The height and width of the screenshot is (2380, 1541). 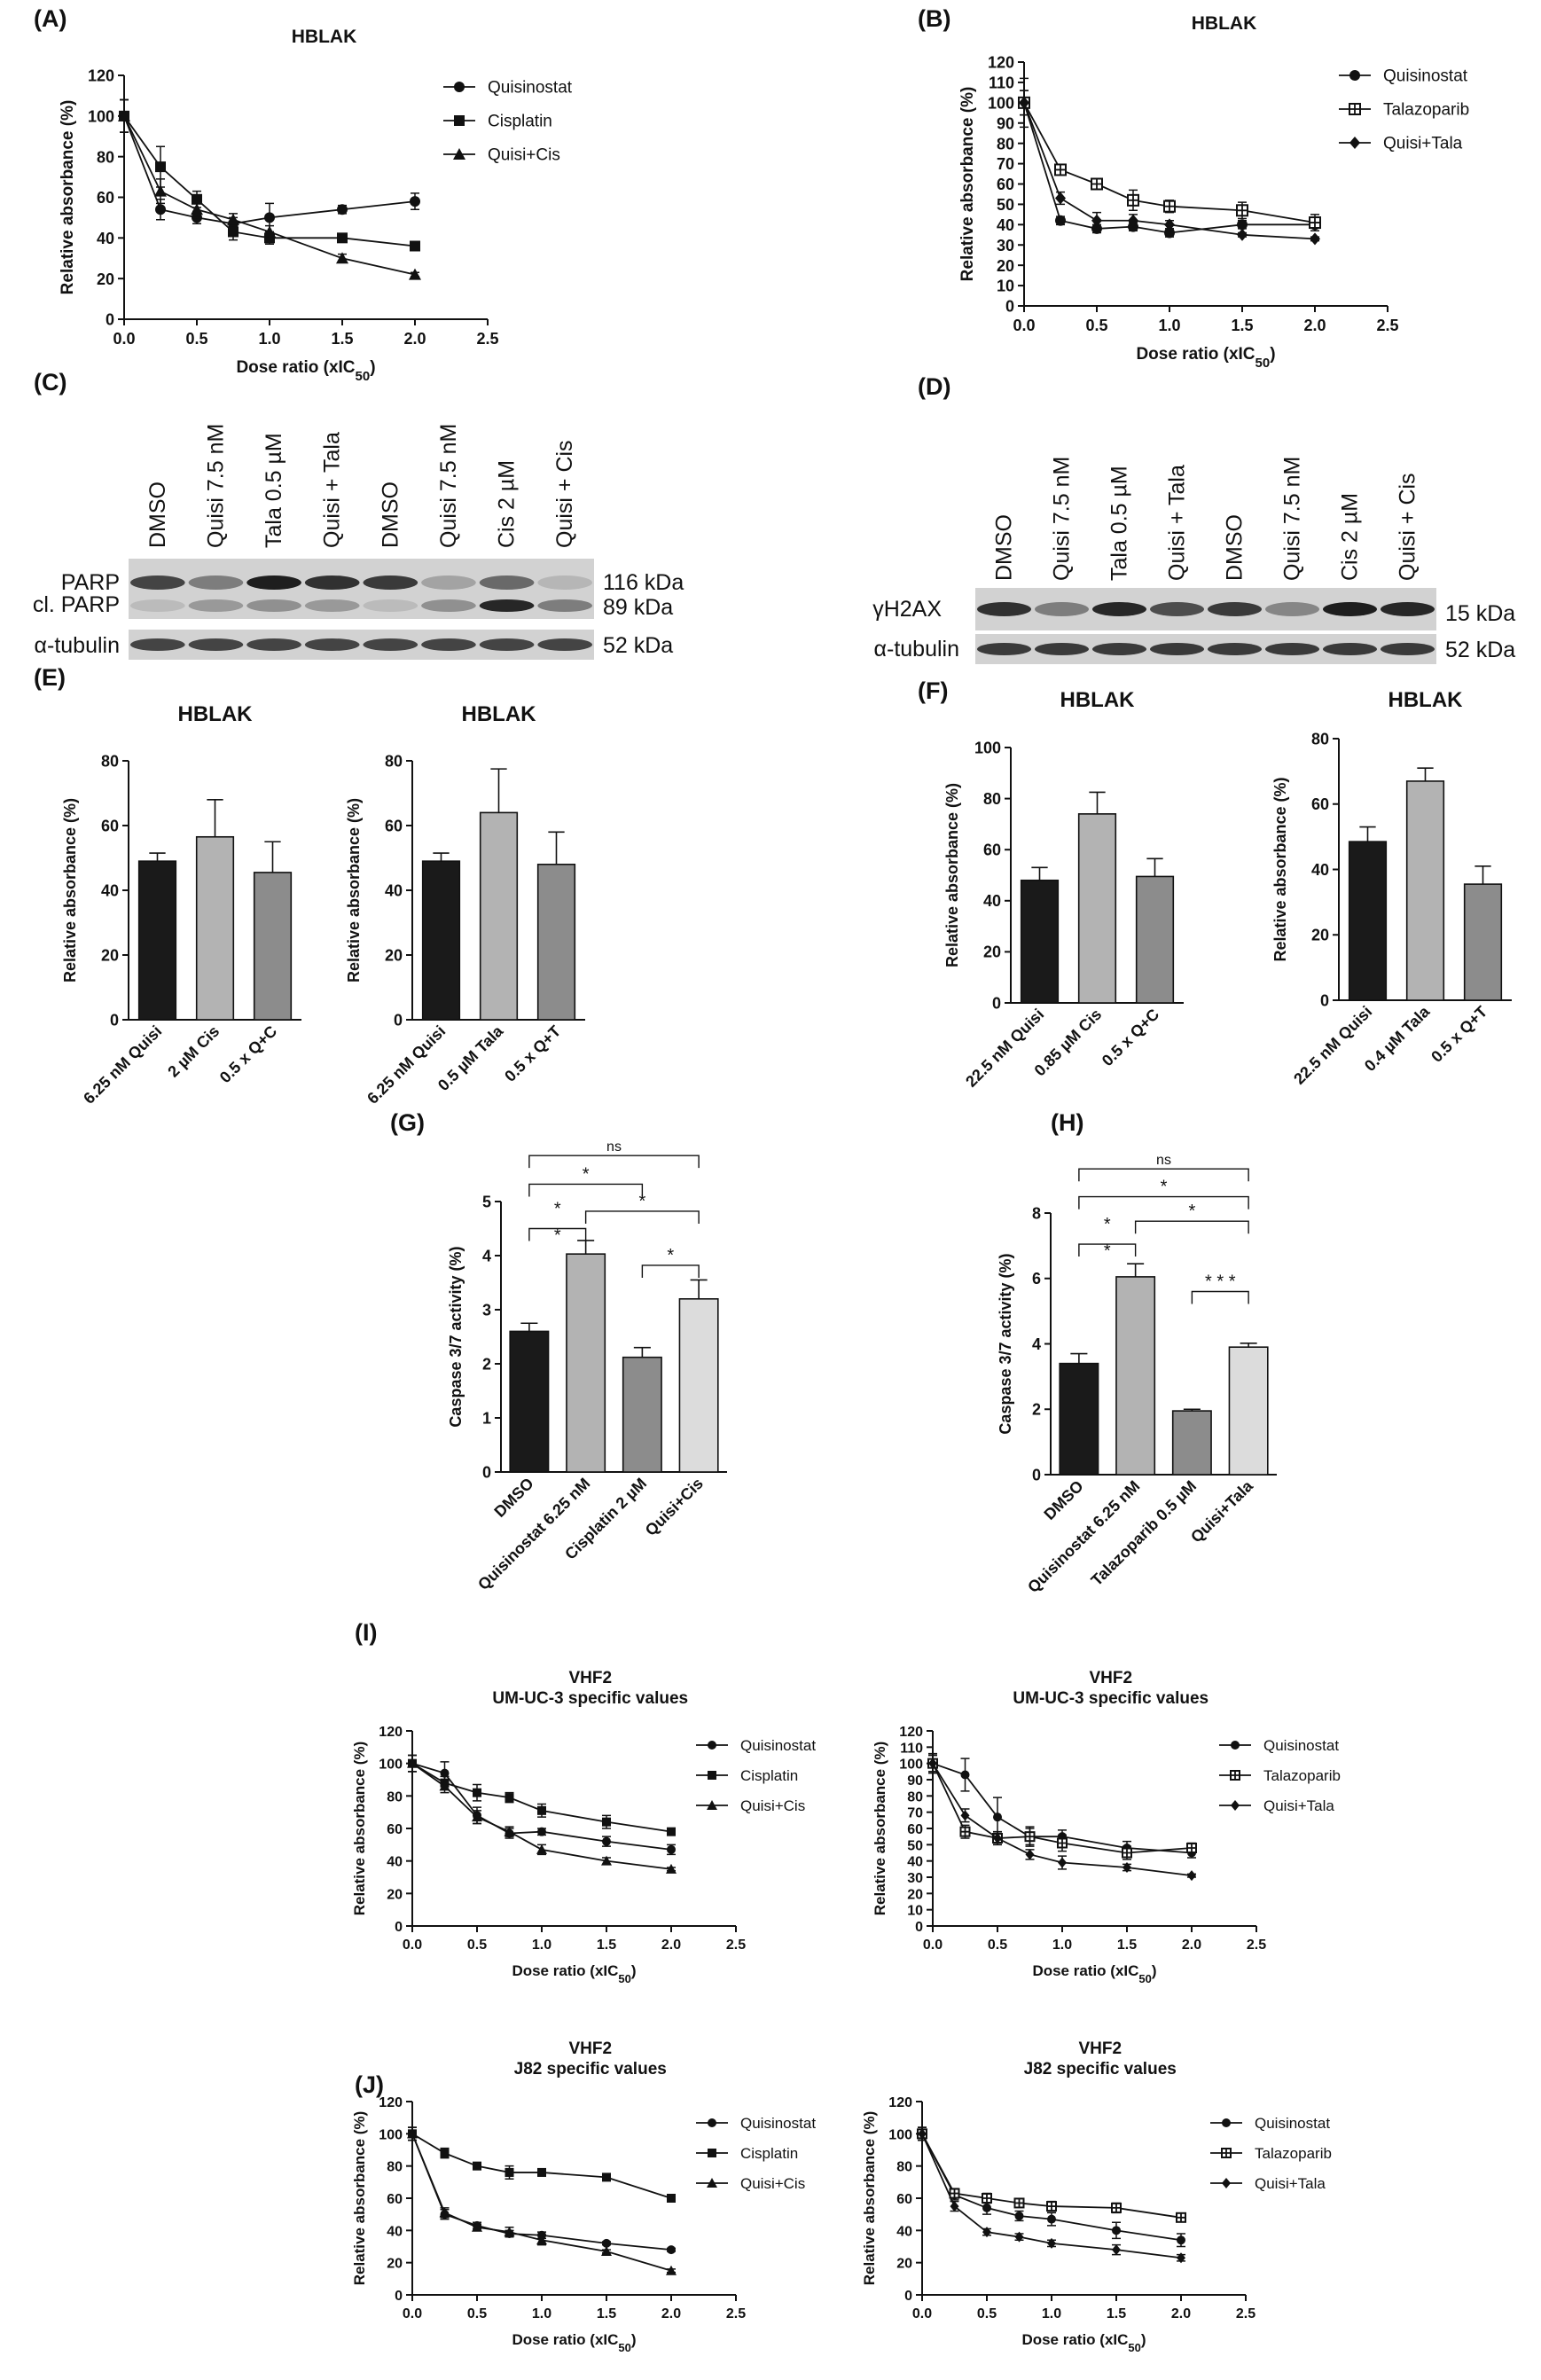 What do you see at coordinates (1350, 537) in the screenshot?
I see `lane-label: Cis 2 µM` at bounding box center [1350, 537].